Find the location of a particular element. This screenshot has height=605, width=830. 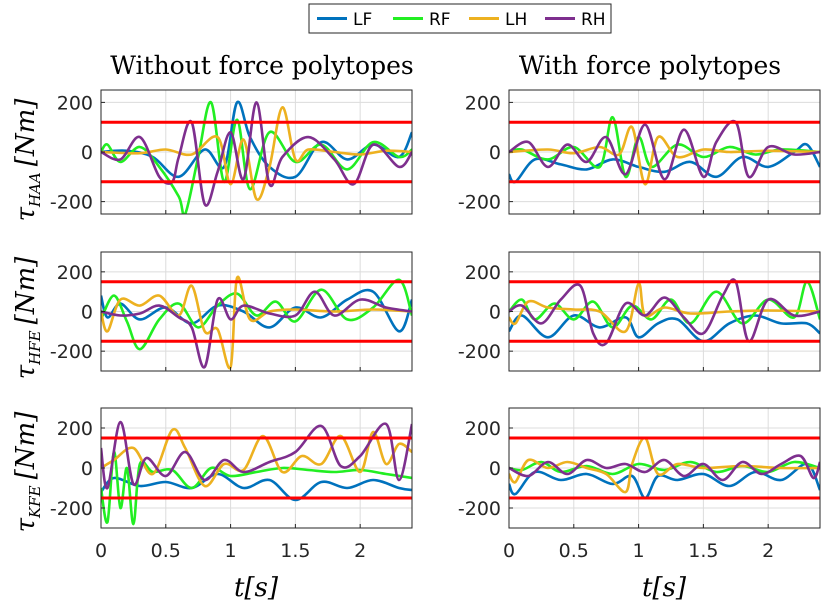

panel-r3-c1-ytick-label: 200 is located at coordinates (75, 429).